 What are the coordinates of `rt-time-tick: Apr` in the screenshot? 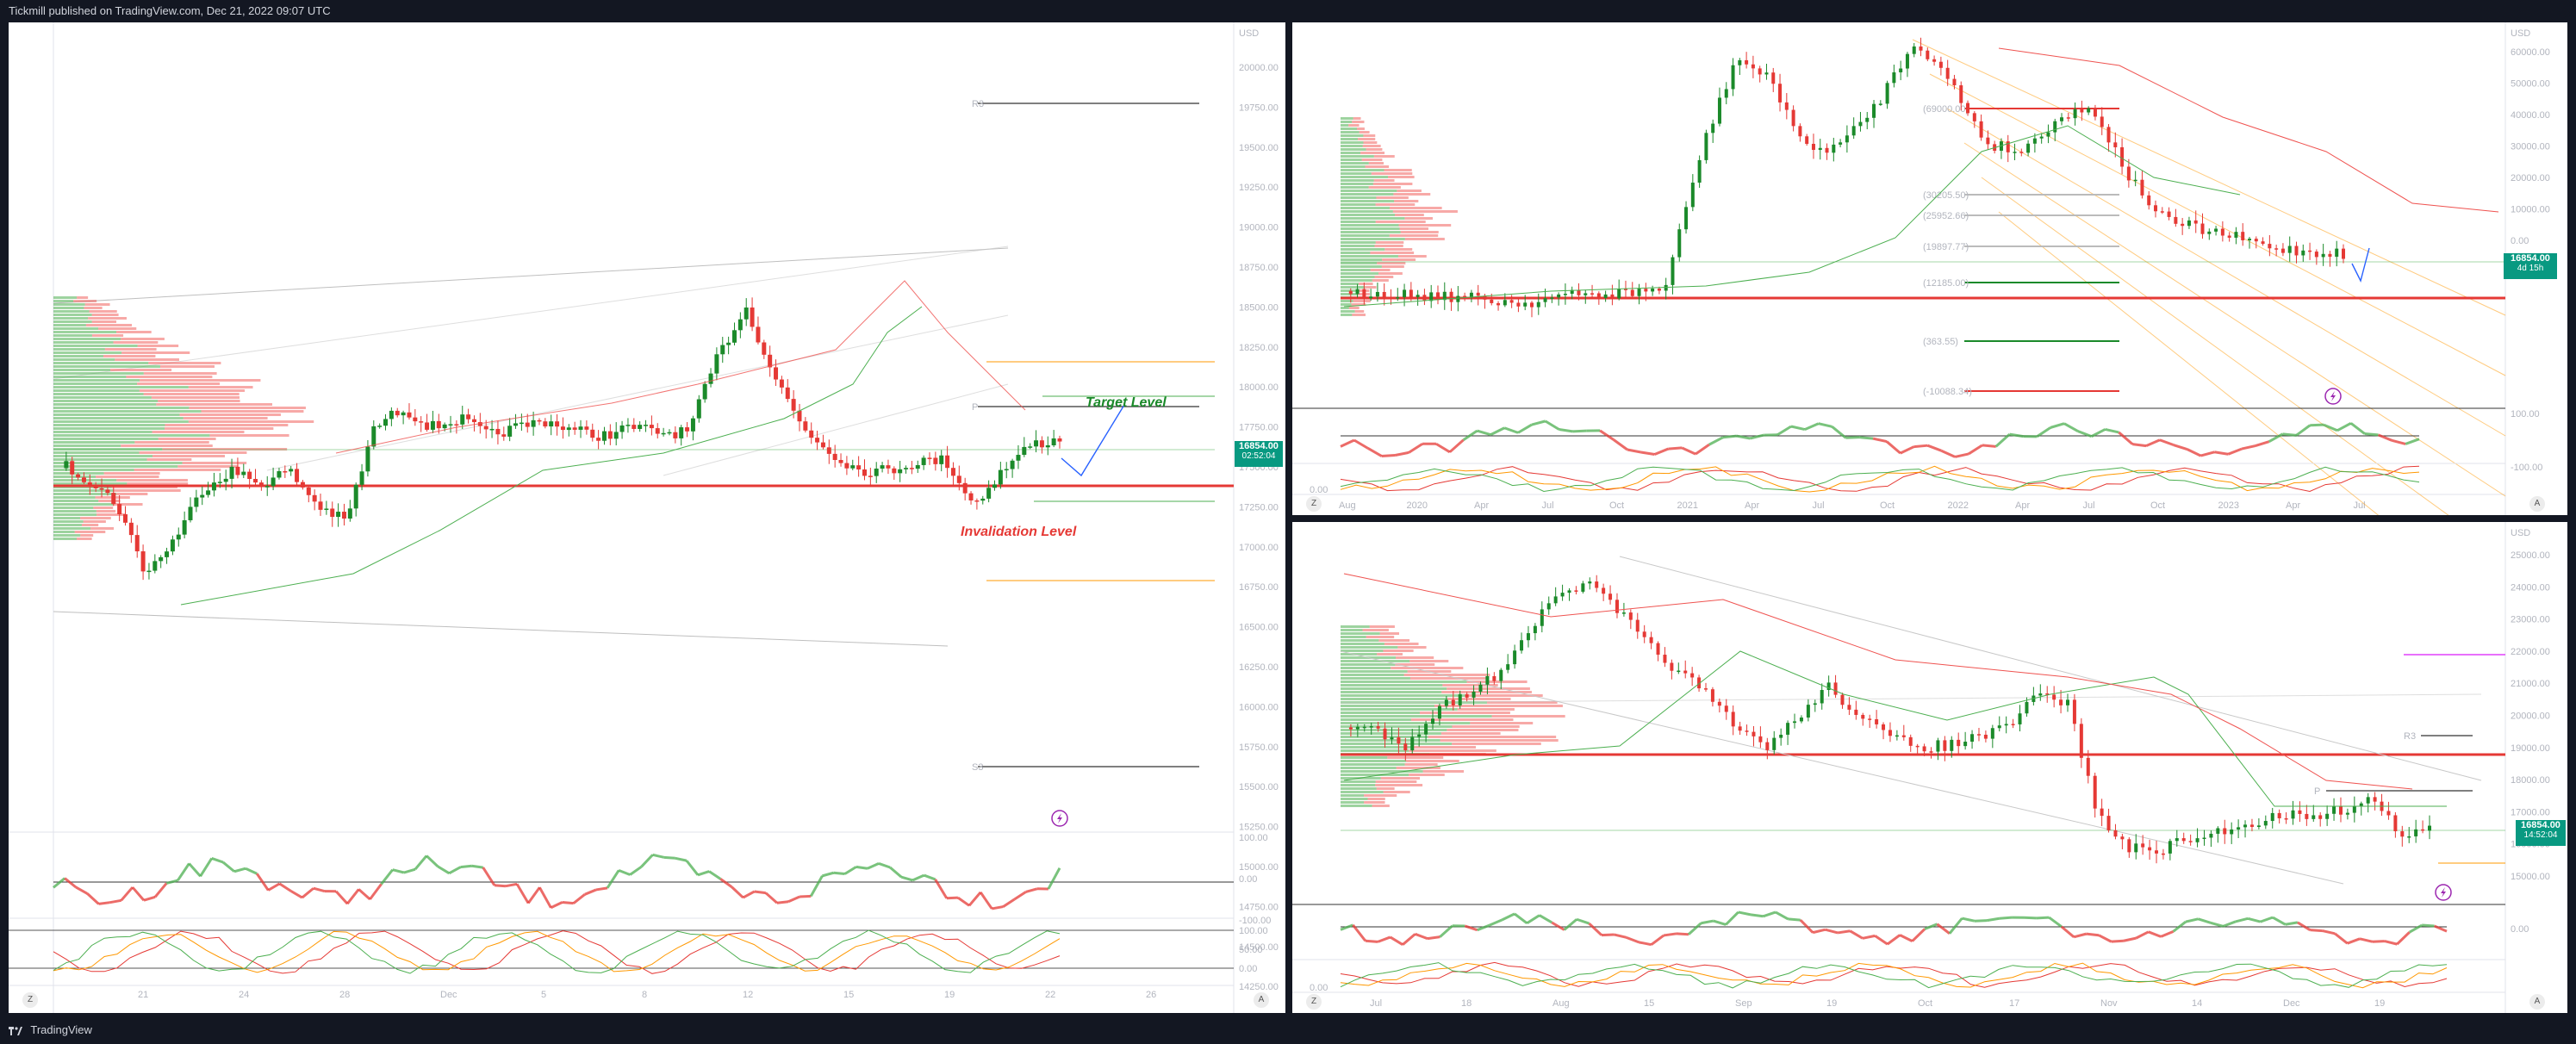 It's located at (2293, 505).